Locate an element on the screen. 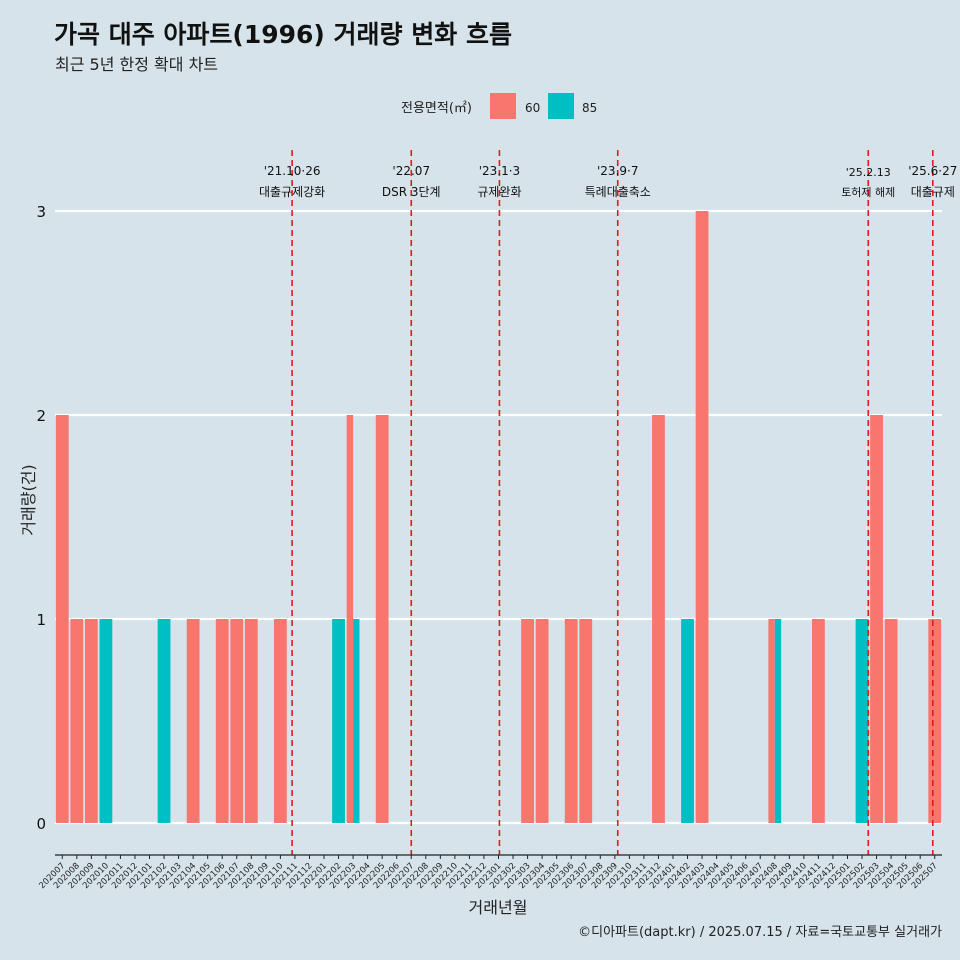 The height and width of the screenshot is (960, 960). event-date-label: '25.6·27 is located at coordinates (932, 171).